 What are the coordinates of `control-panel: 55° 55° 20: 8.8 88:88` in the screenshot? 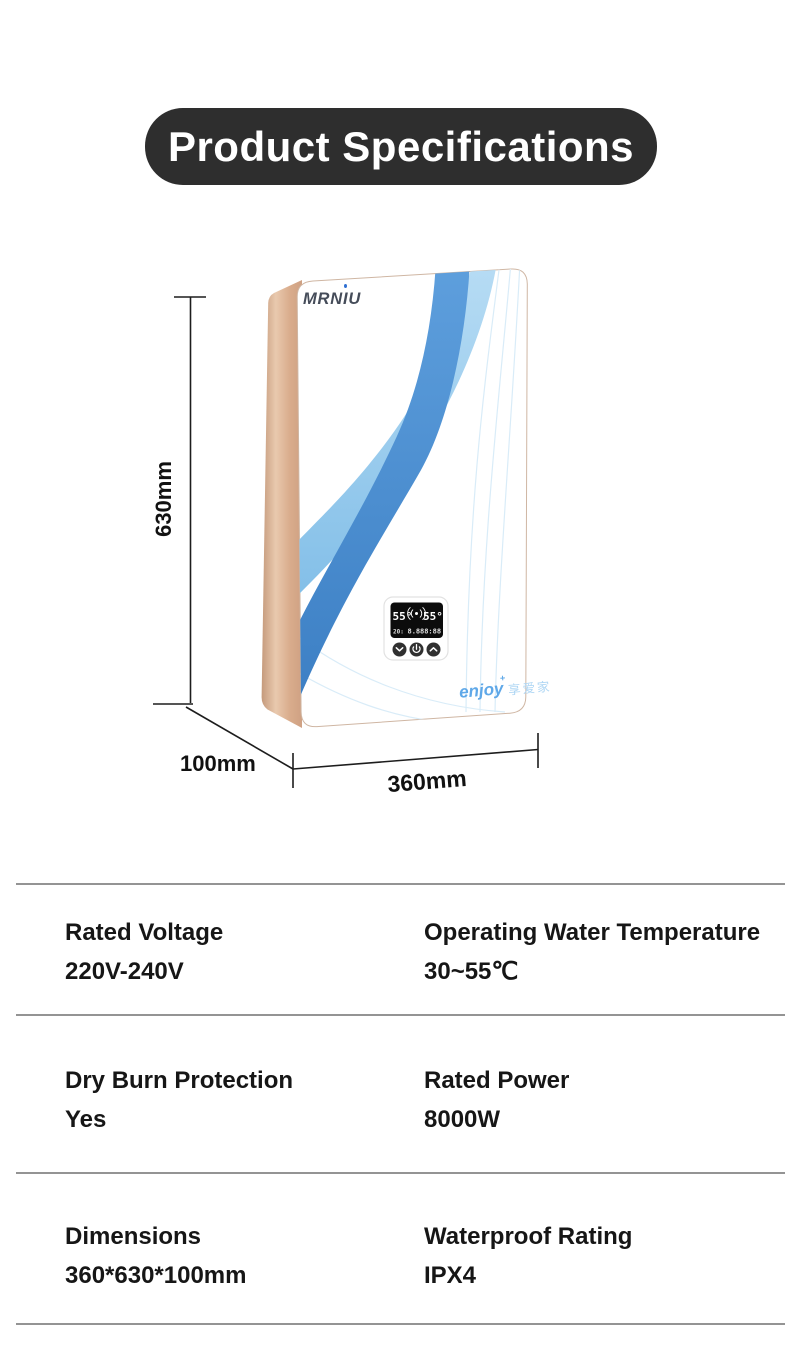 It's located at (416, 628).